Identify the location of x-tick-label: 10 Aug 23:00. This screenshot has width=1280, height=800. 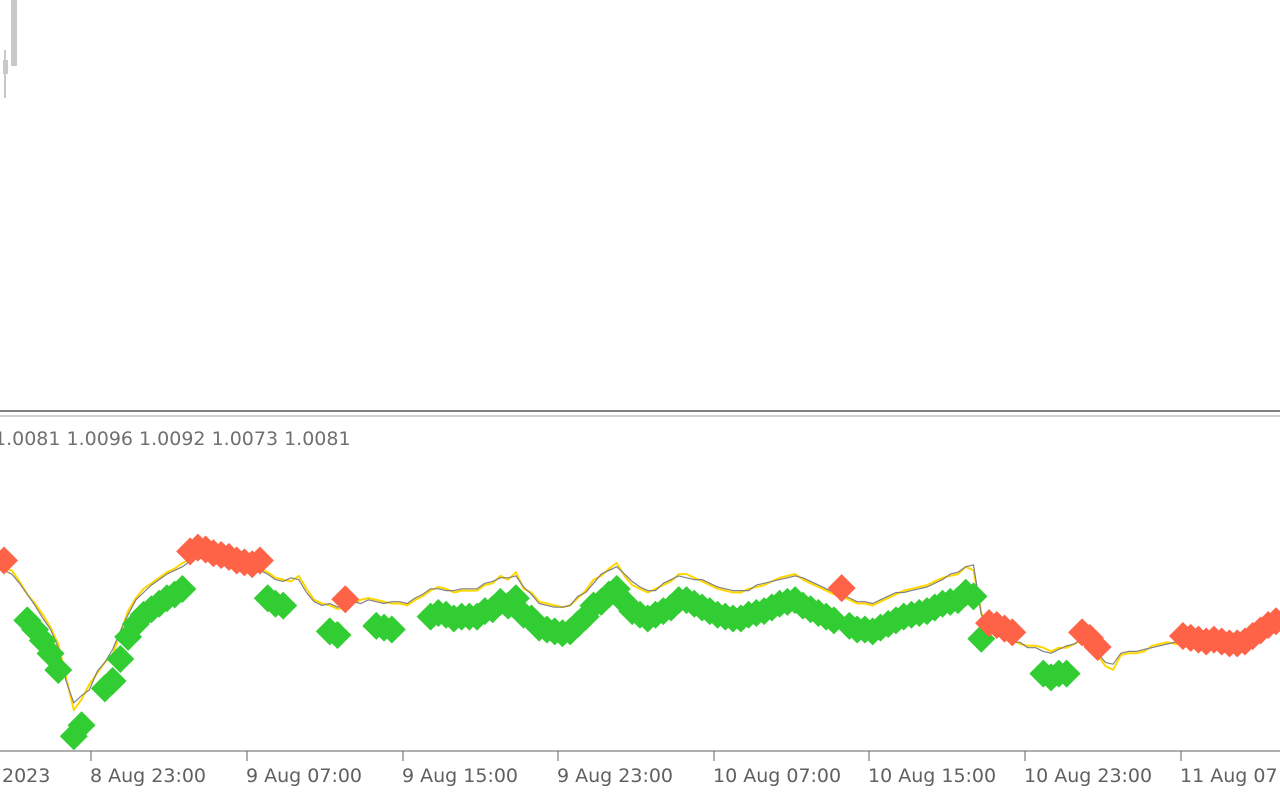
(1088, 776).